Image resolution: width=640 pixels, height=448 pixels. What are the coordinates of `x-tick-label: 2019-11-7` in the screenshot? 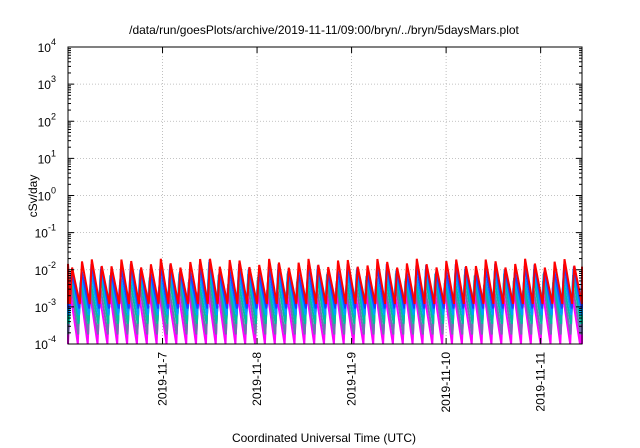 It's located at (163, 379).